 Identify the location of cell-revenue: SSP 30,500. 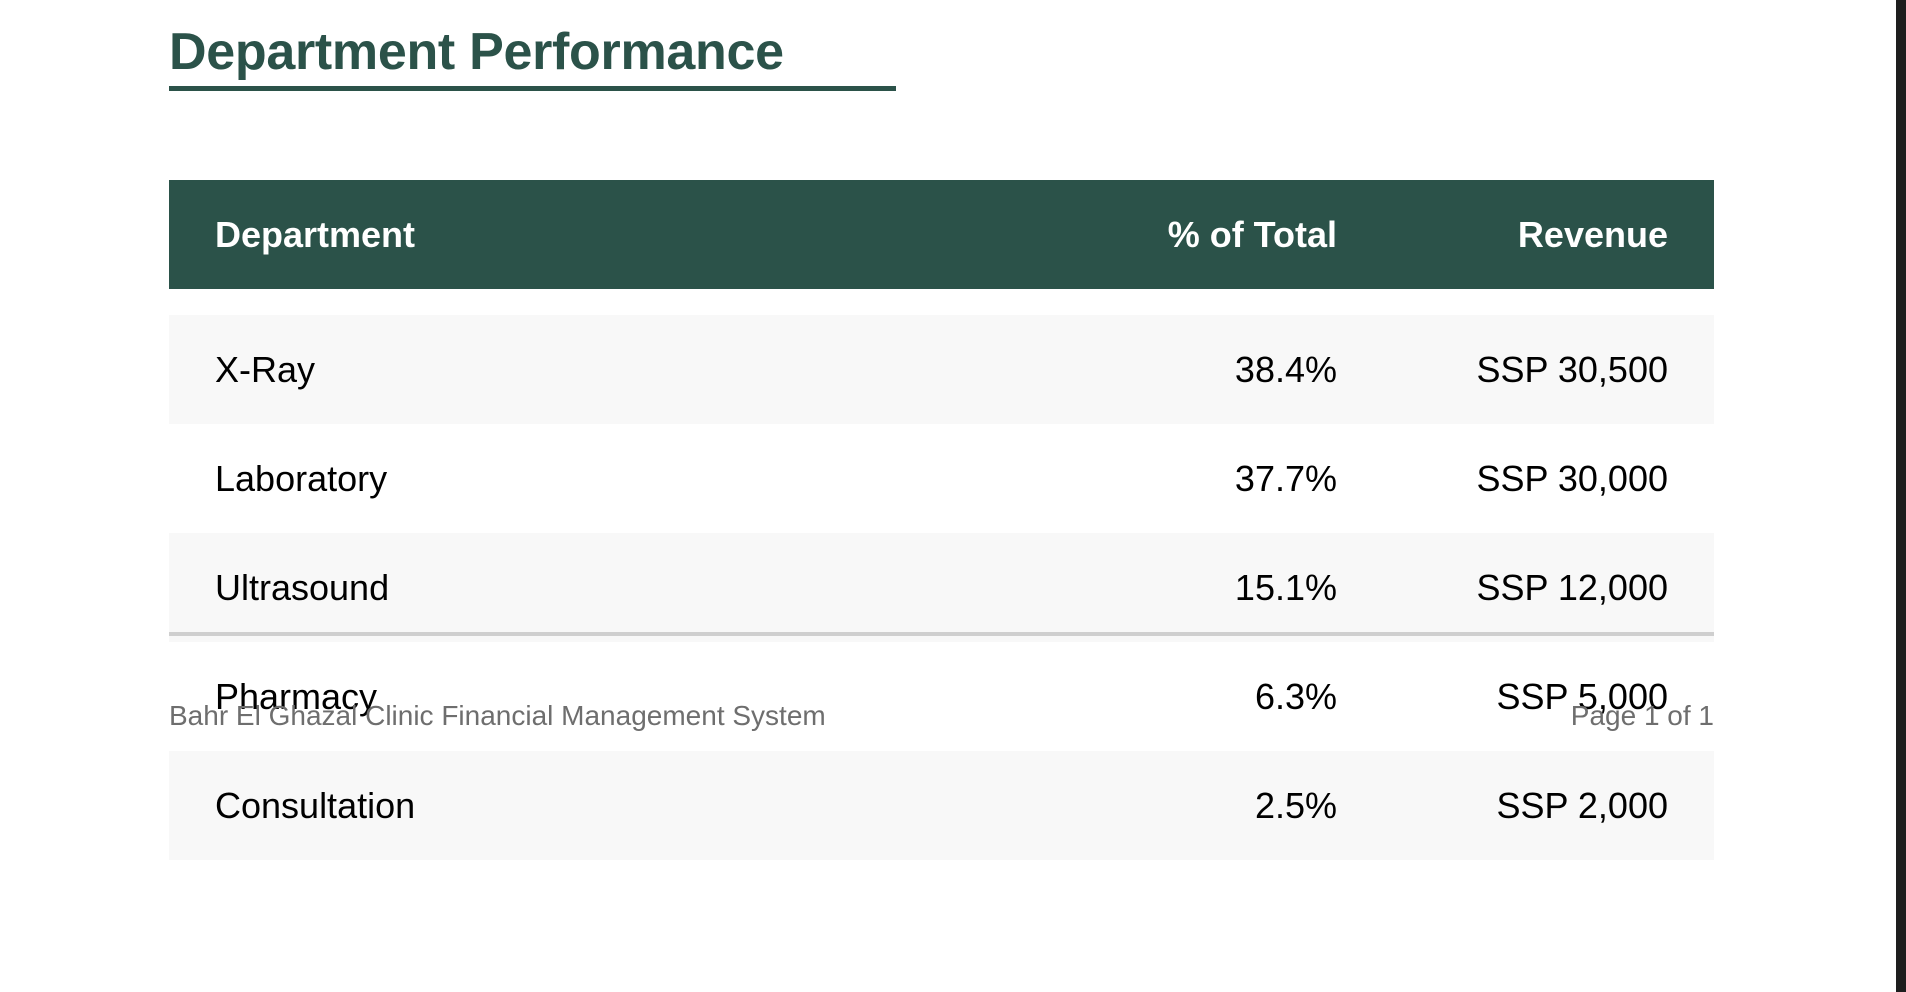
(1572, 369).